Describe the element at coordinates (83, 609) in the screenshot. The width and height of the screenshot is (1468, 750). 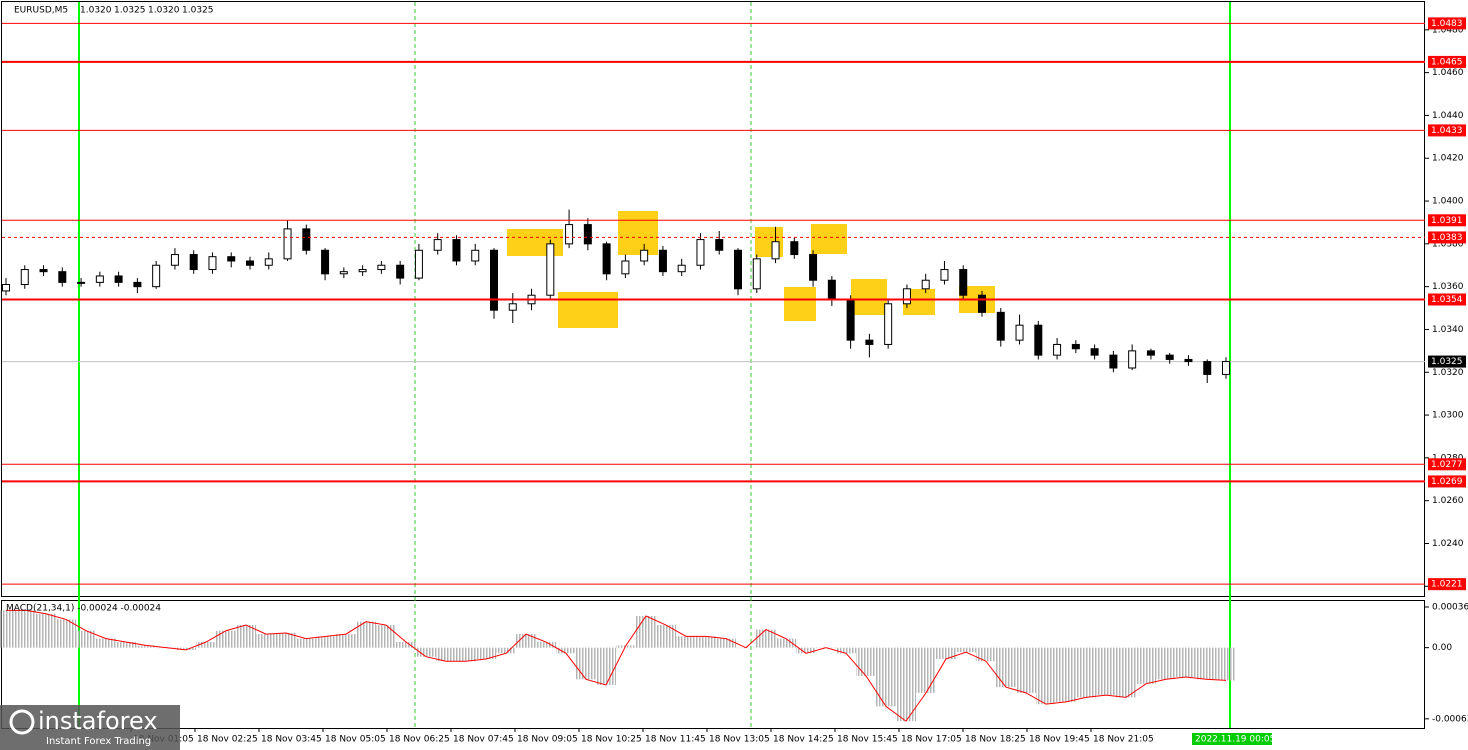
I see `macd-title: MACD(21,34,1) -0.00024 -0.00024` at that location.